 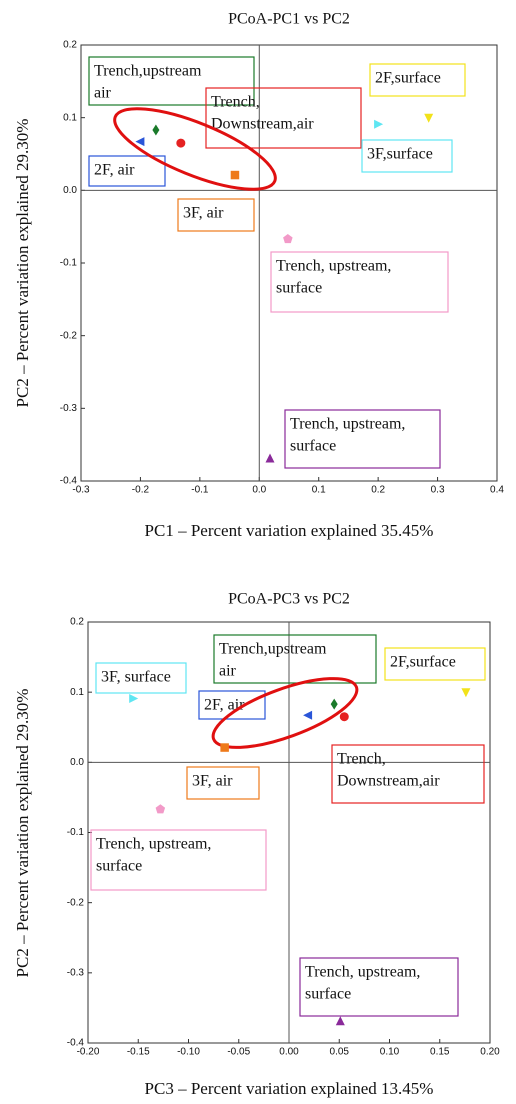 What do you see at coordinates (400, 154) in the screenshot?
I see `annotation-text: 3F,surface` at bounding box center [400, 154].